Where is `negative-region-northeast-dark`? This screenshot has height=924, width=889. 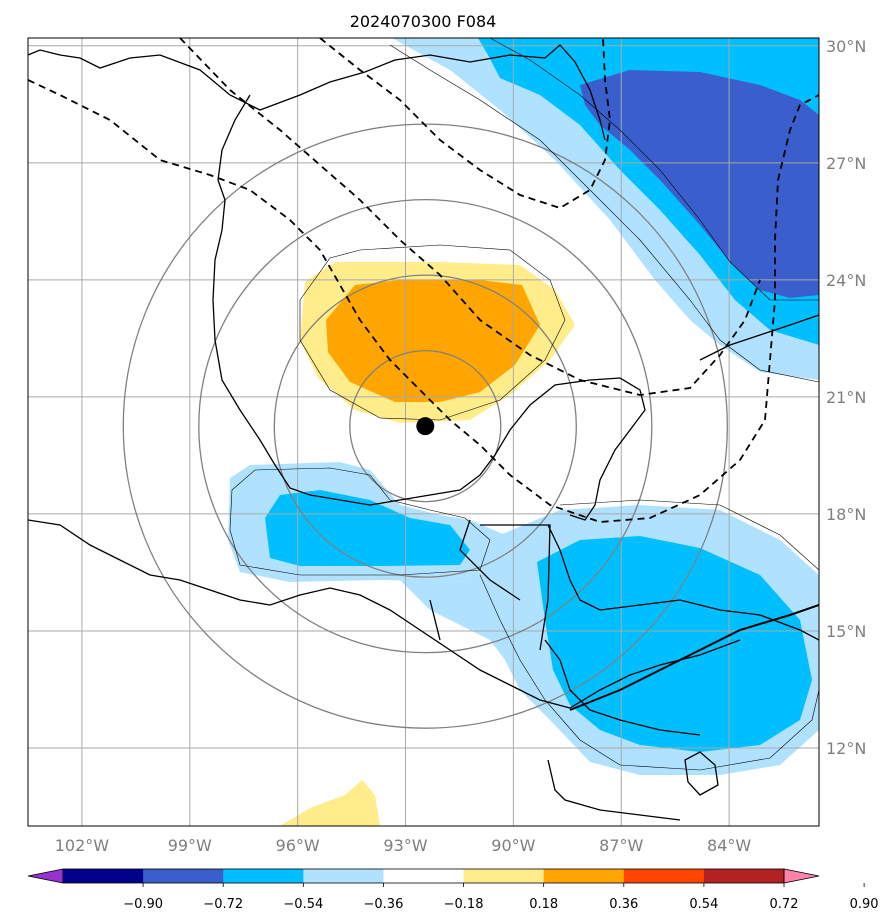
negative-region-northeast-dark is located at coordinates (699, 184).